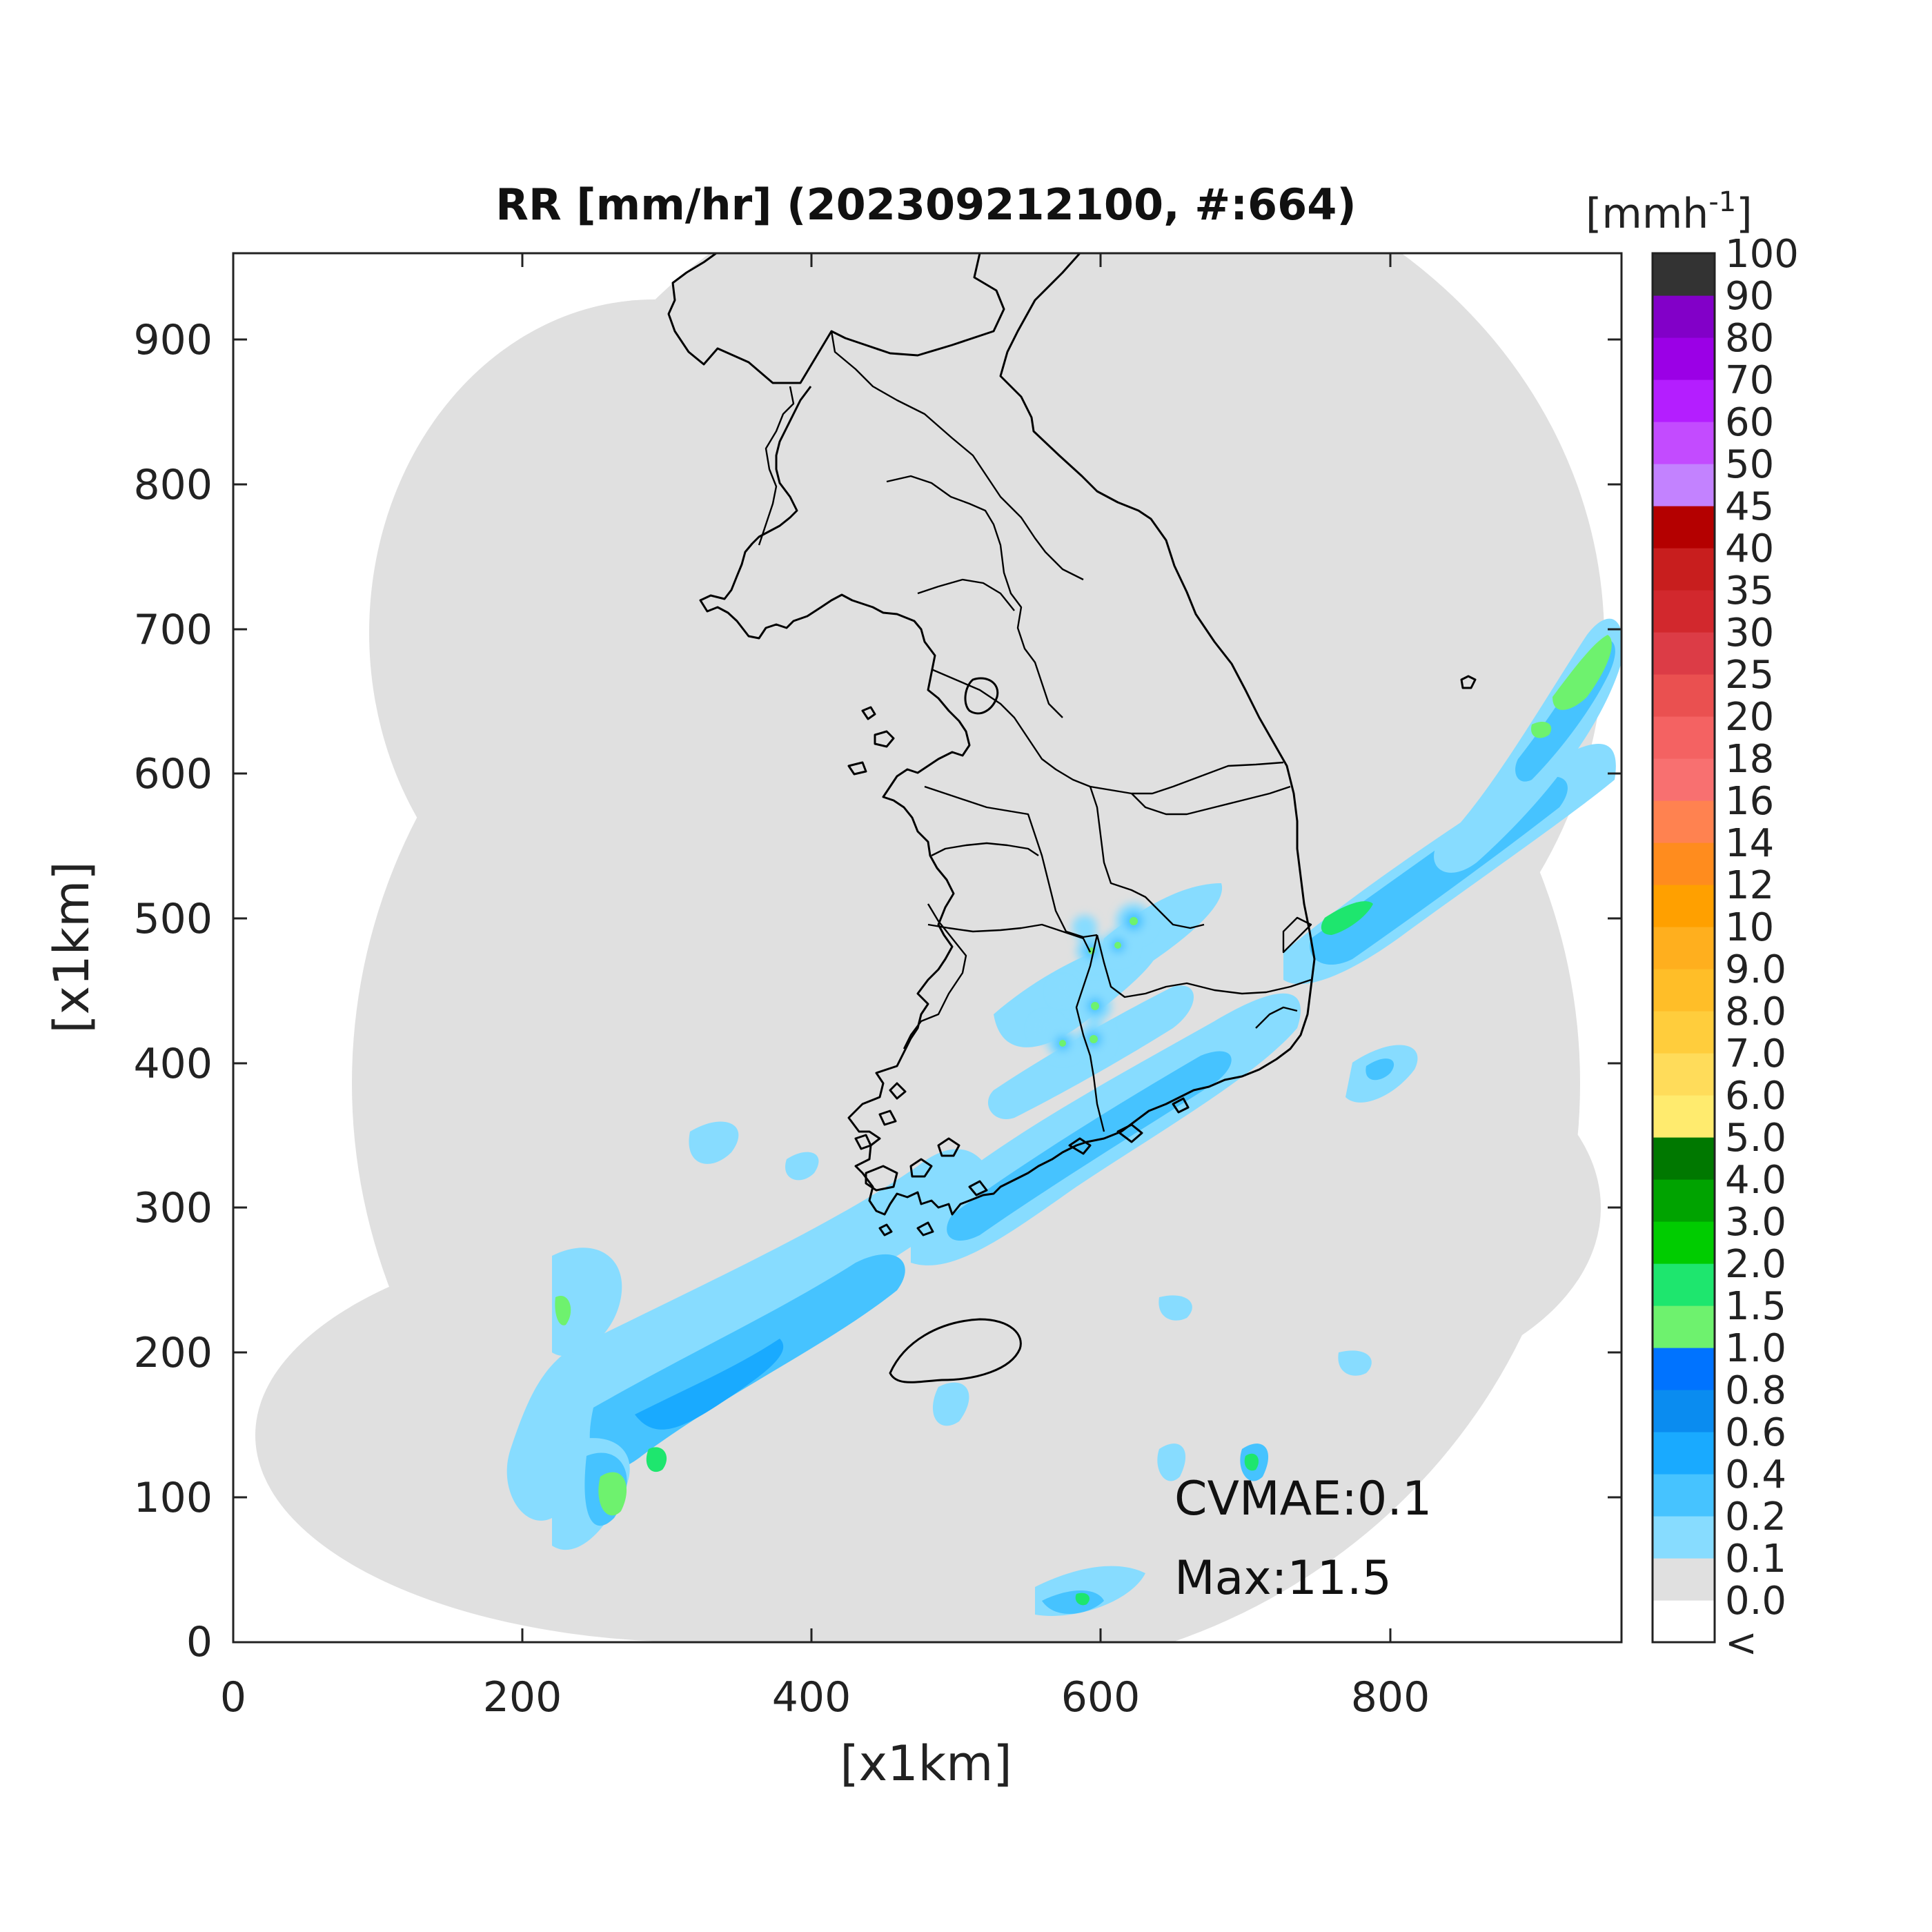 This screenshot has width=1932, height=1932. Describe the element at coordinates (1749, 885) in the screenshot. I see `colorbar-tick-label: 12` at that location.